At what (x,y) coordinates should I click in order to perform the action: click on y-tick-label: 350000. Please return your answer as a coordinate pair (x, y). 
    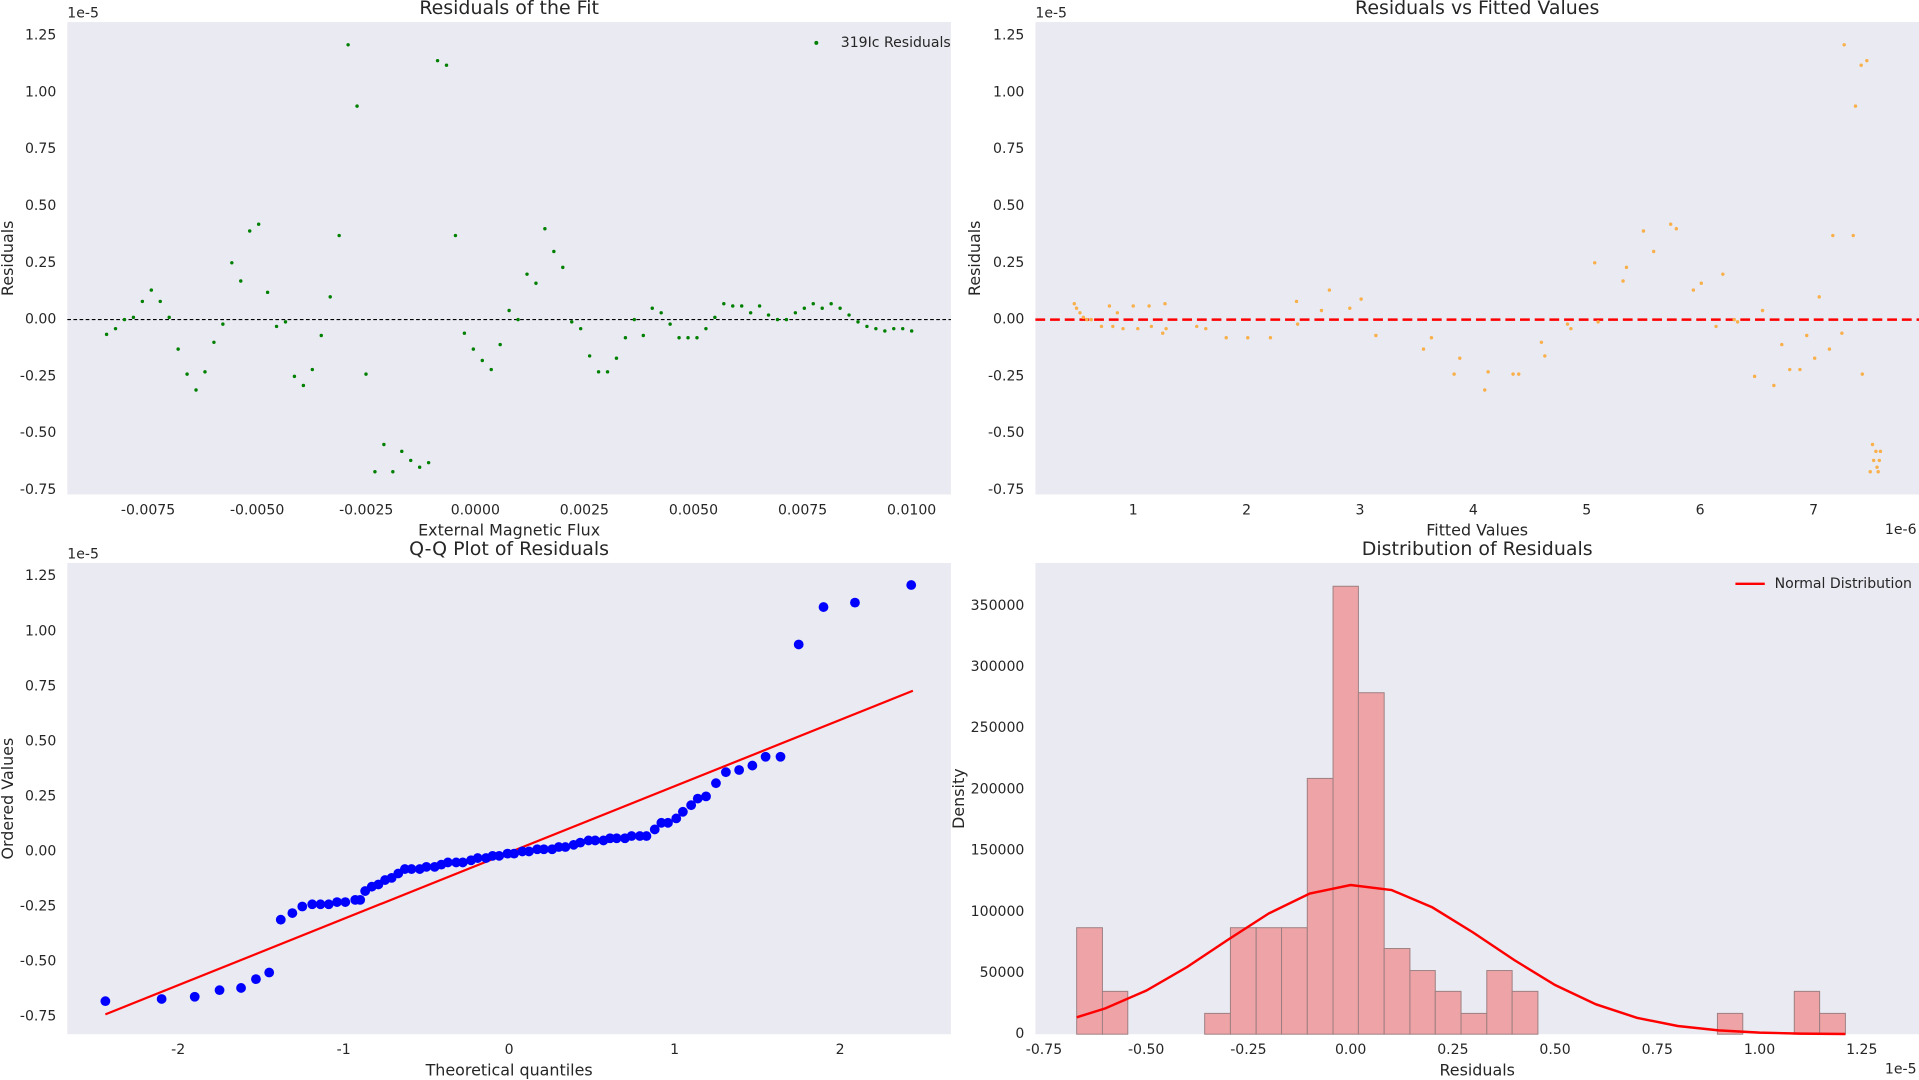
    Looking at the image, I should click on (998, 606).